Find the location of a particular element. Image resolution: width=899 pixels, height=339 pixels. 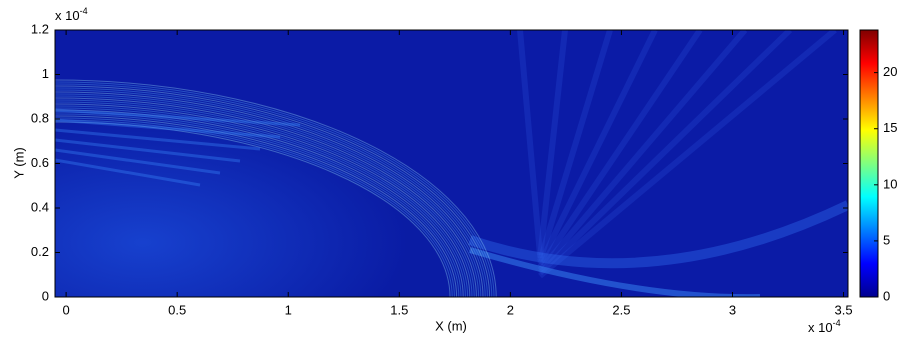

y-tick-label: 0.2 is located at coordinates (40, 251).